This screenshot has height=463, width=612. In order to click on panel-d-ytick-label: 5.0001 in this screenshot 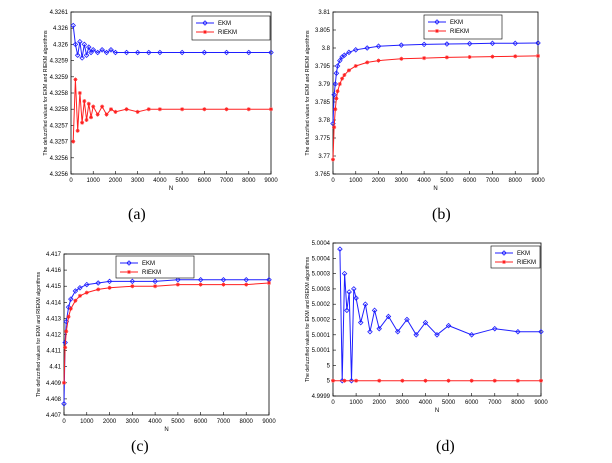, I will do `click(321, 351)`.